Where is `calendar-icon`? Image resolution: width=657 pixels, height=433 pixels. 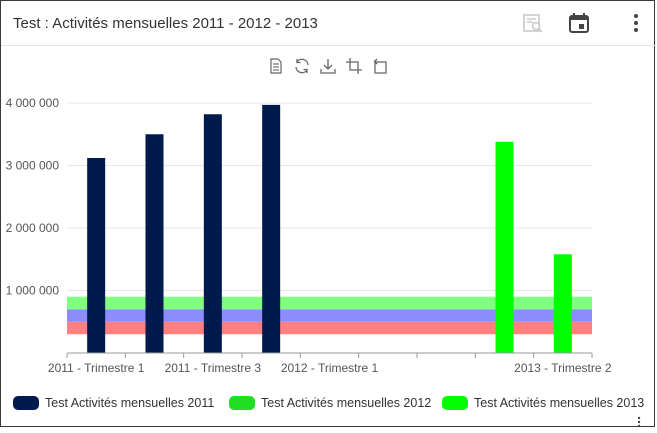
calendar-icon is located at coordinates (579, 23).